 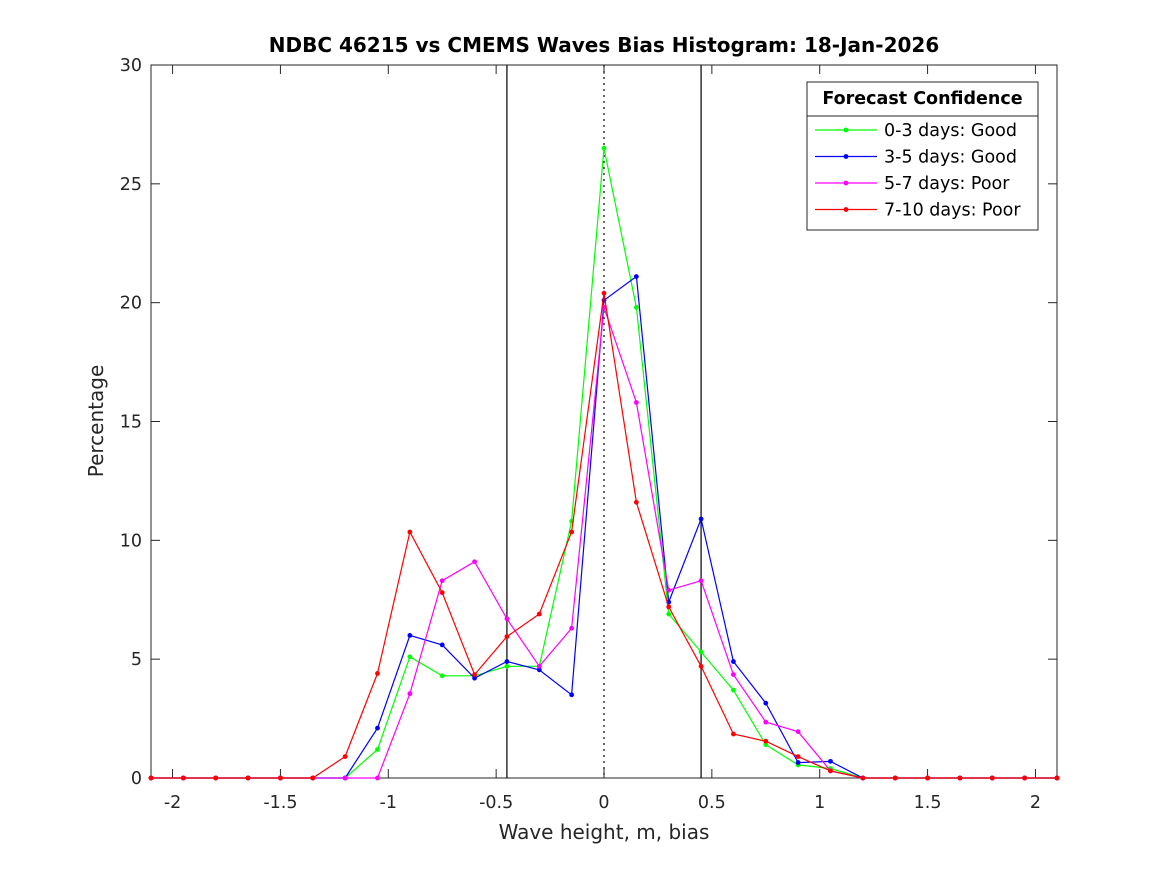 What do you see at coordinates (496, 803) in the screenshot?
I see `x-tick-label: -0.5` at bounding box center [496, 803].